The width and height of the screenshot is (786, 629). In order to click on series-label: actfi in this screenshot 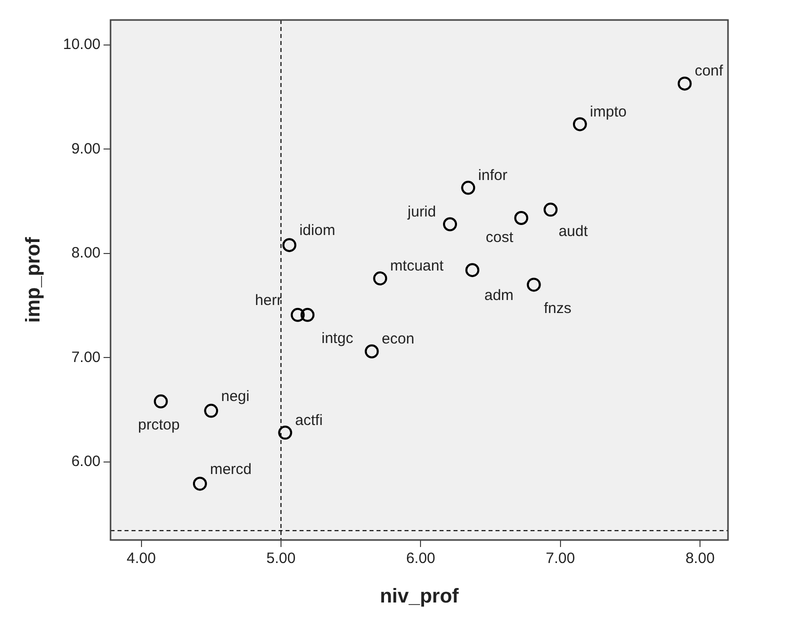, I will do `click(309, 420)`.